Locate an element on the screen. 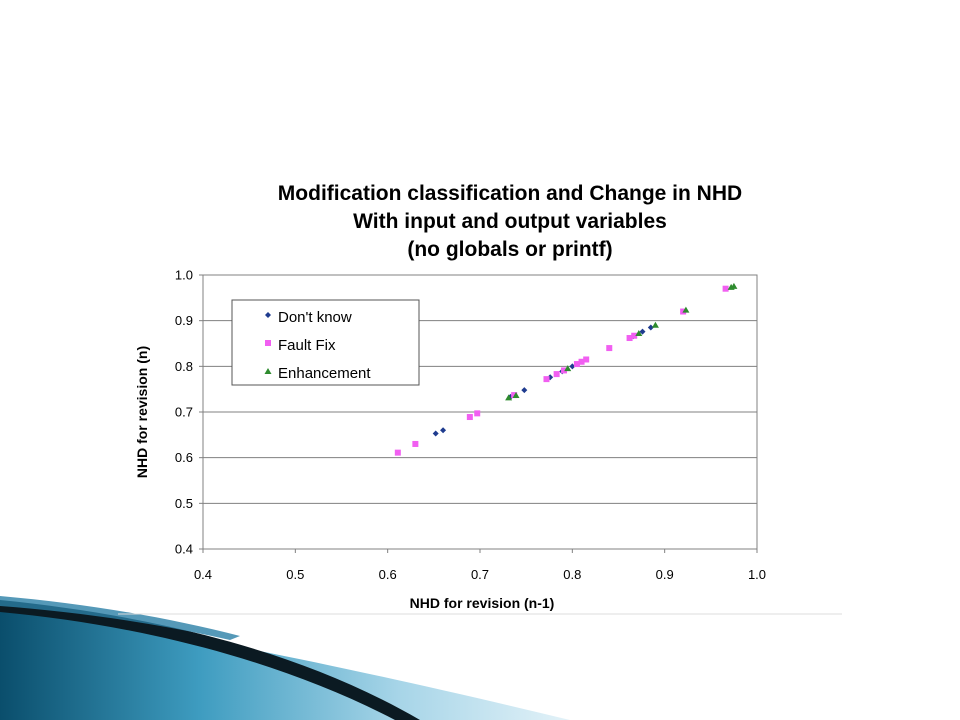 The width and height of the screenshot is (960, 720). legend-marker-triangle is located at coordinates (268, 371).